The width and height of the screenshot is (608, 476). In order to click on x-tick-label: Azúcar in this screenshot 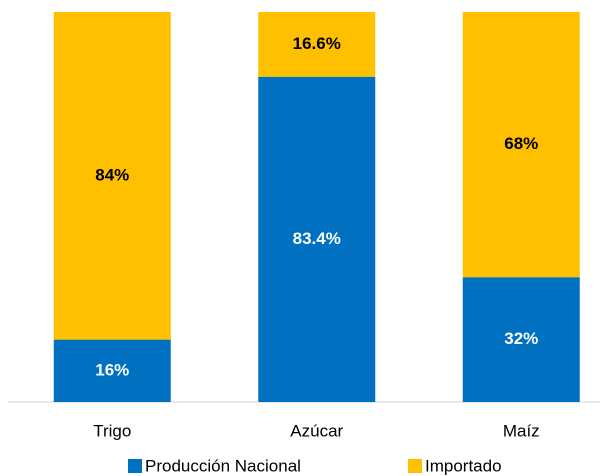, I will do `click(316, 430)`.